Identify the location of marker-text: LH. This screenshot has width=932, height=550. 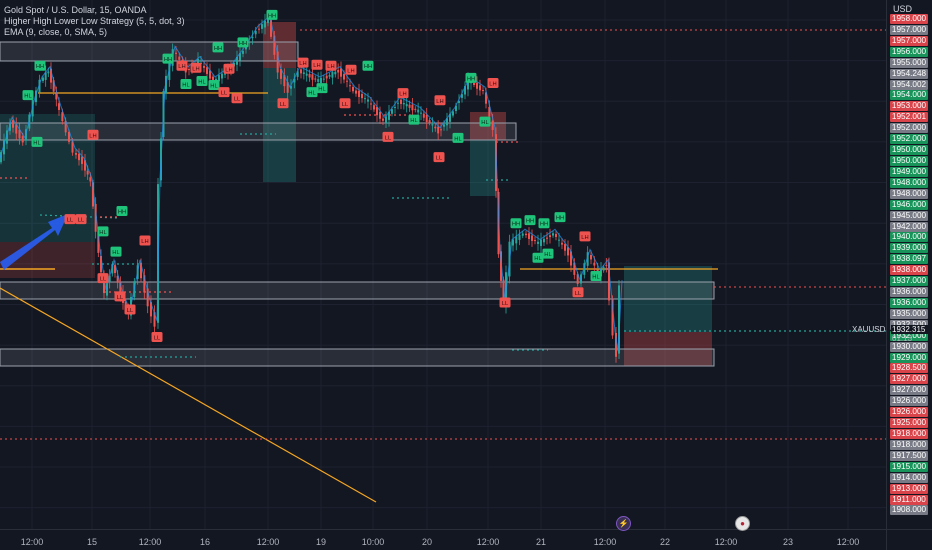
(195, 69).